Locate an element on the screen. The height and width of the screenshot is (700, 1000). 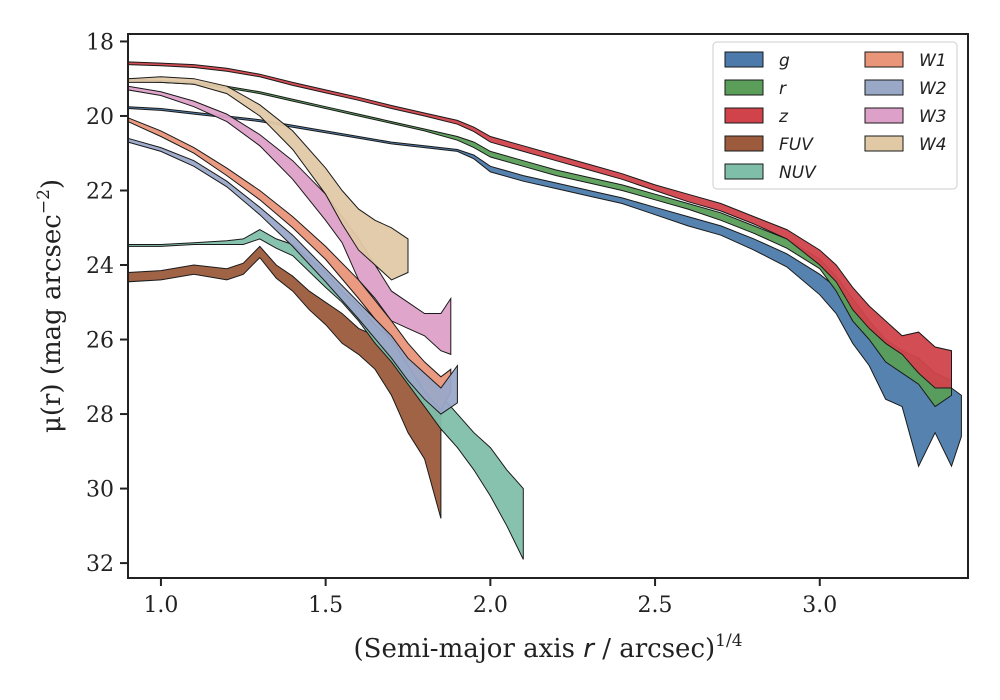
series-band-FUV is located at coordinates (284, 382).